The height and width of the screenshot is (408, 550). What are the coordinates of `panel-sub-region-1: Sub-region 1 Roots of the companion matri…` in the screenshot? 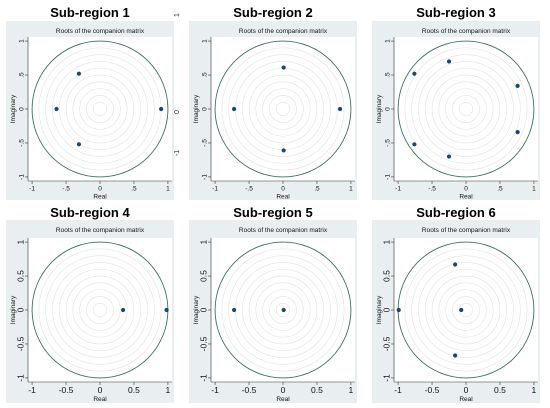 It's located at (90, 103).